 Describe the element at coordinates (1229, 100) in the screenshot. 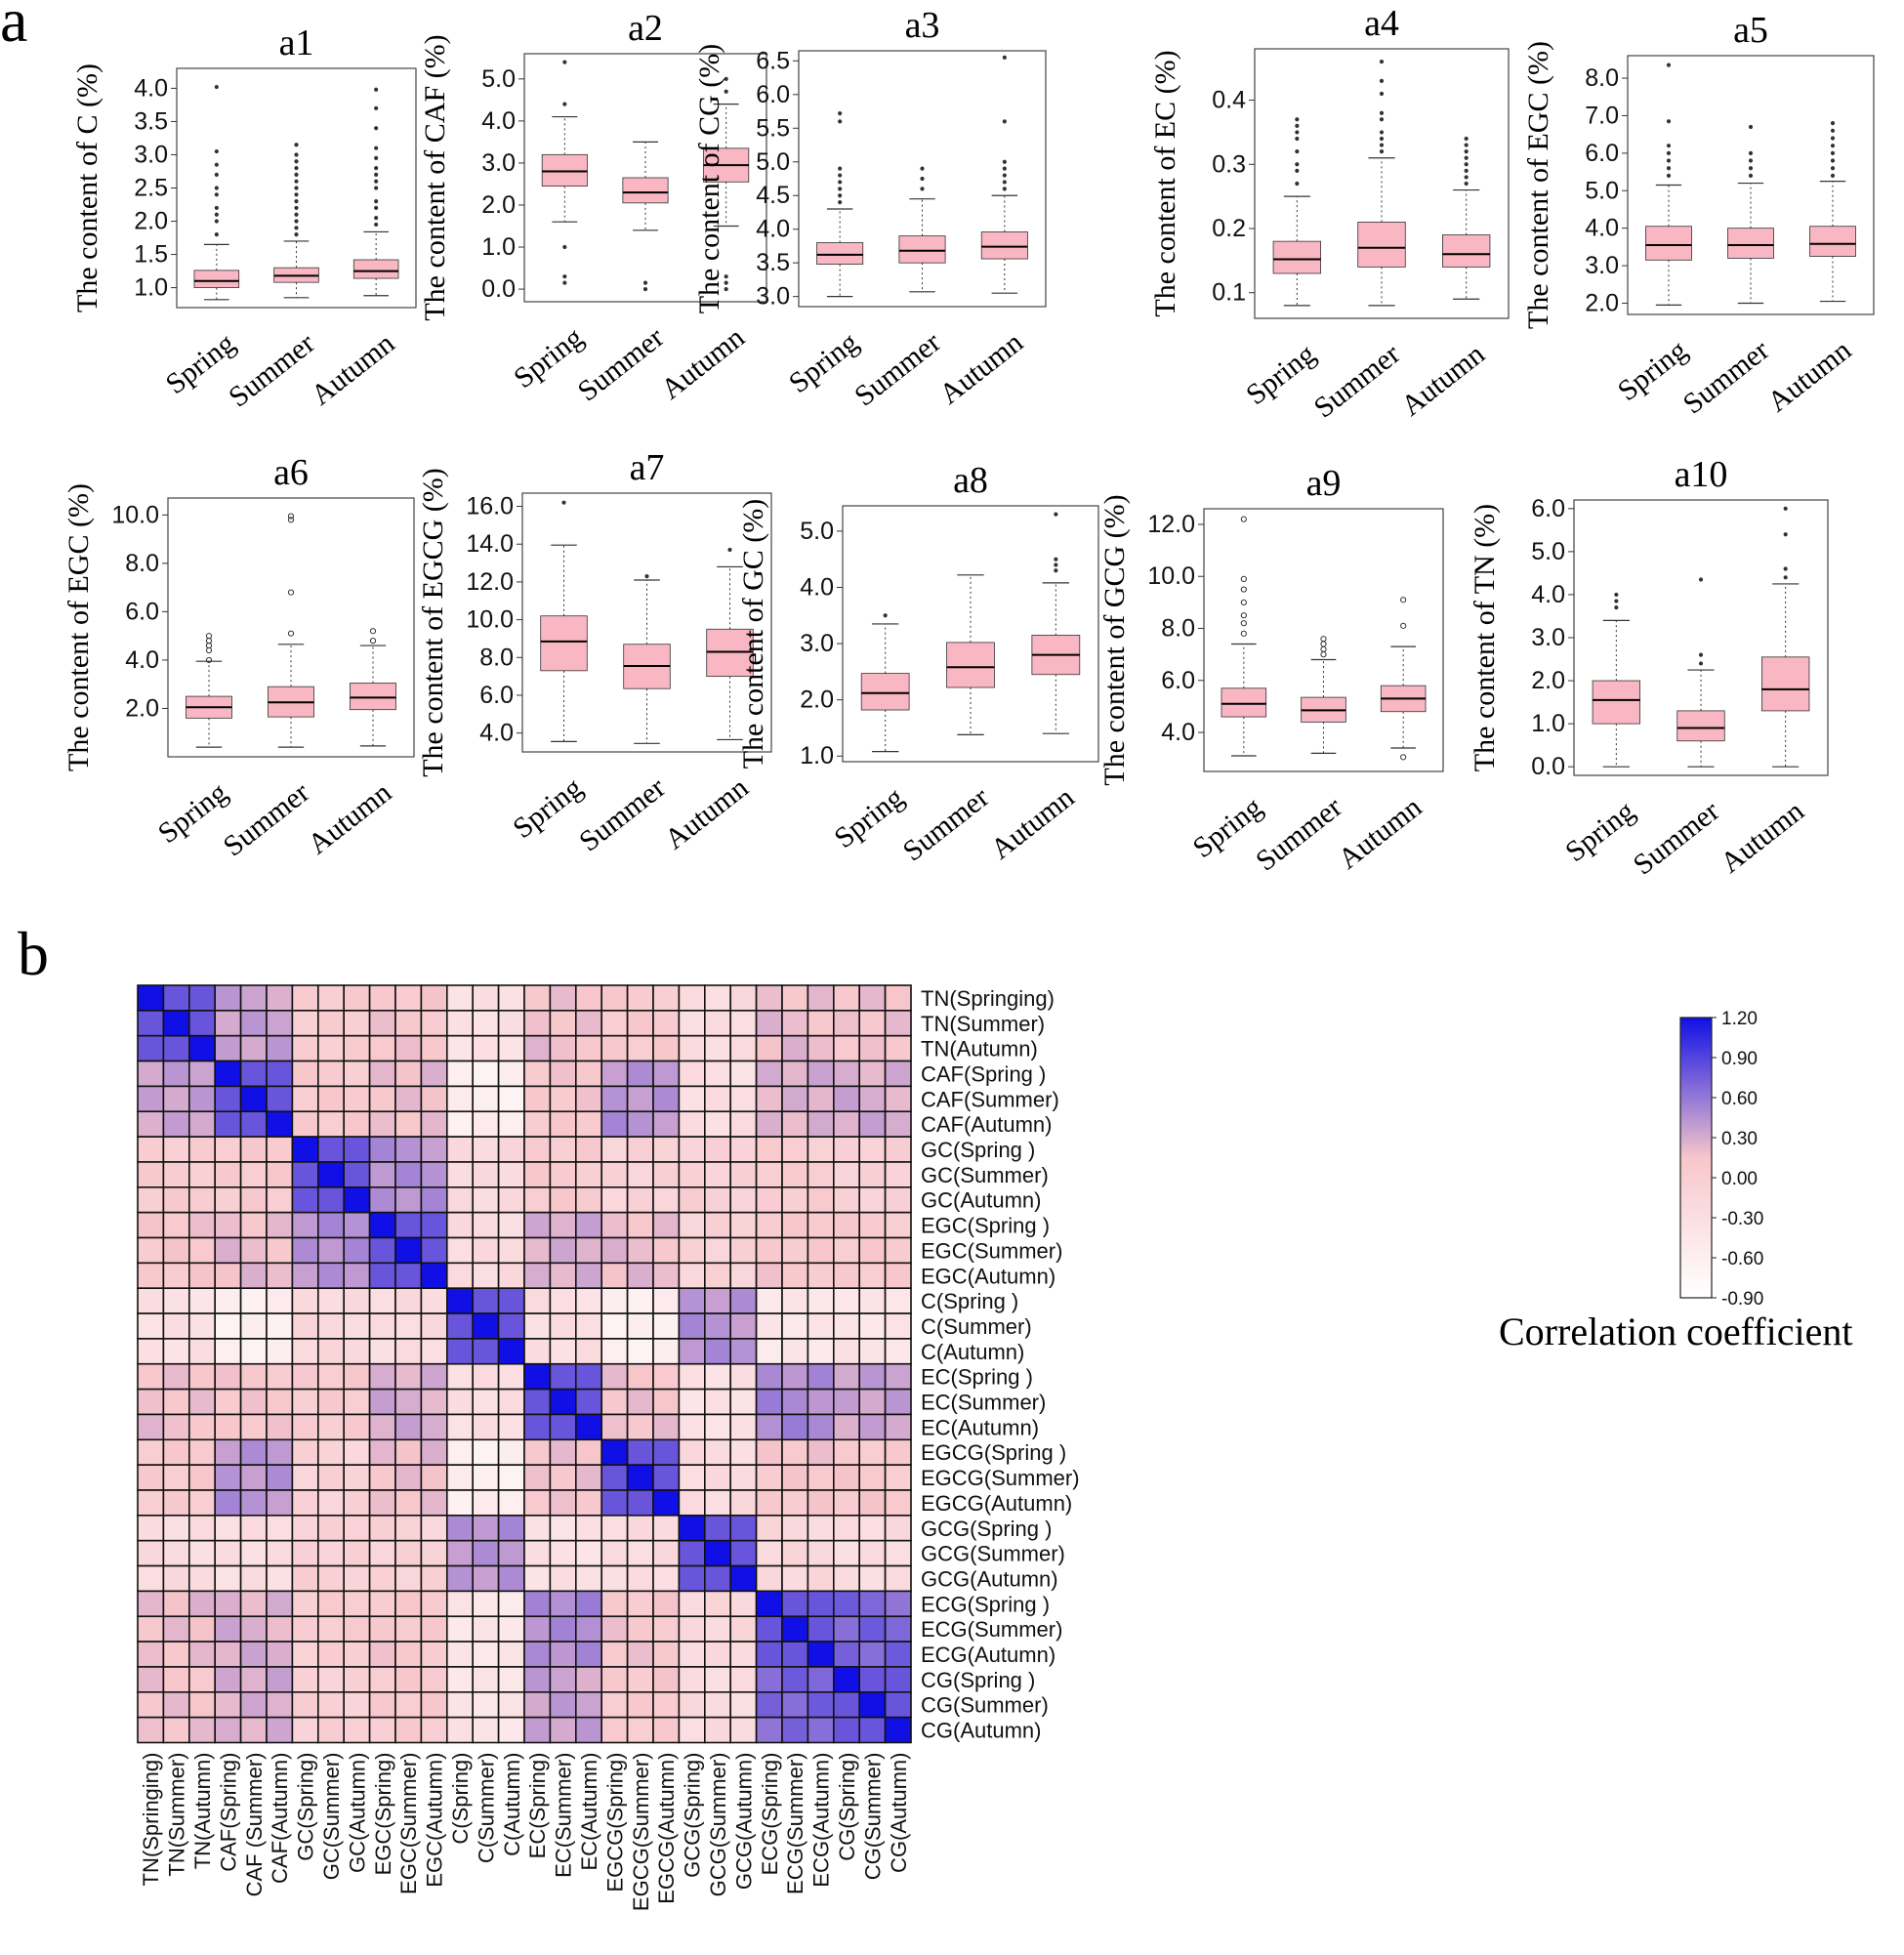

I see `y-tick-label: 0.4` at that location.